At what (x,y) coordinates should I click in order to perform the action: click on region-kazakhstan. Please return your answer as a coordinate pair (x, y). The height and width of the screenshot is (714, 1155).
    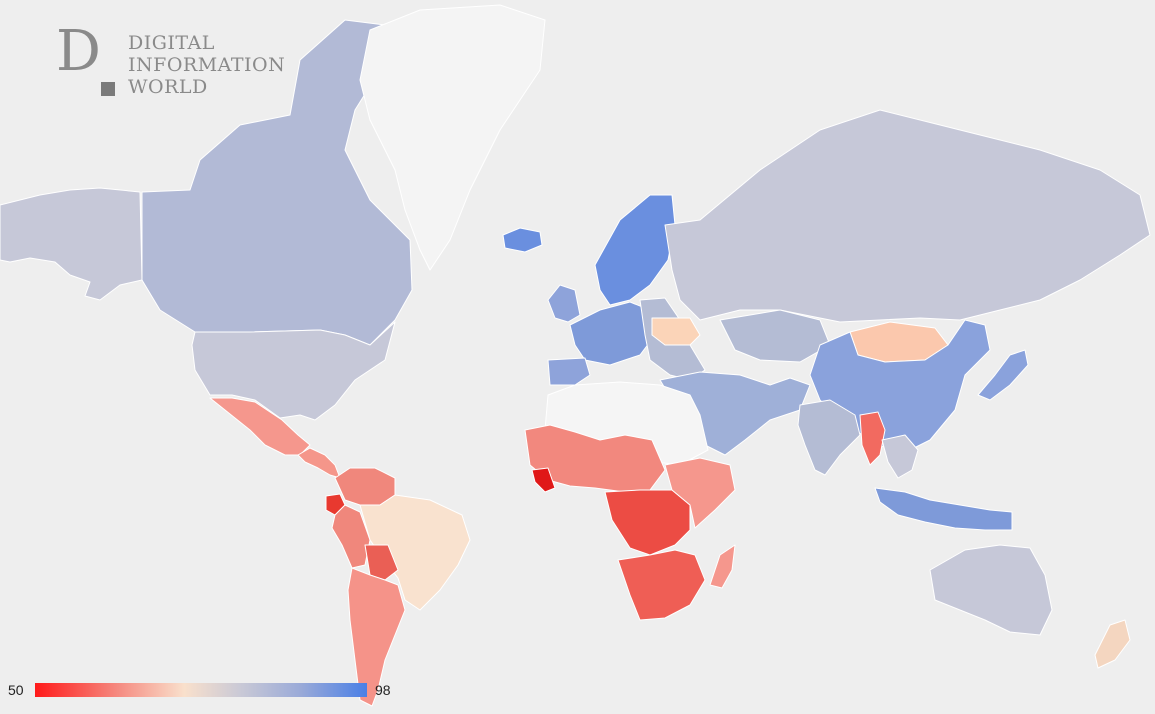
    Looking at the image, I should click on (775, 336).